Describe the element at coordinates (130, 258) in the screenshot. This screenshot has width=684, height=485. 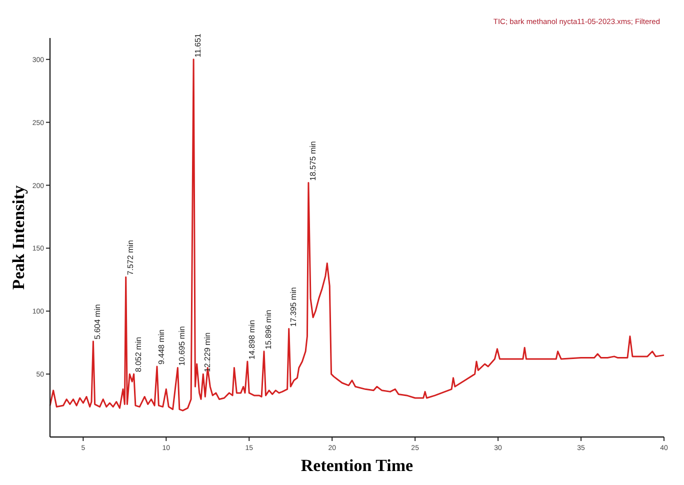
I see `annotation: 7.572 min` at that location.